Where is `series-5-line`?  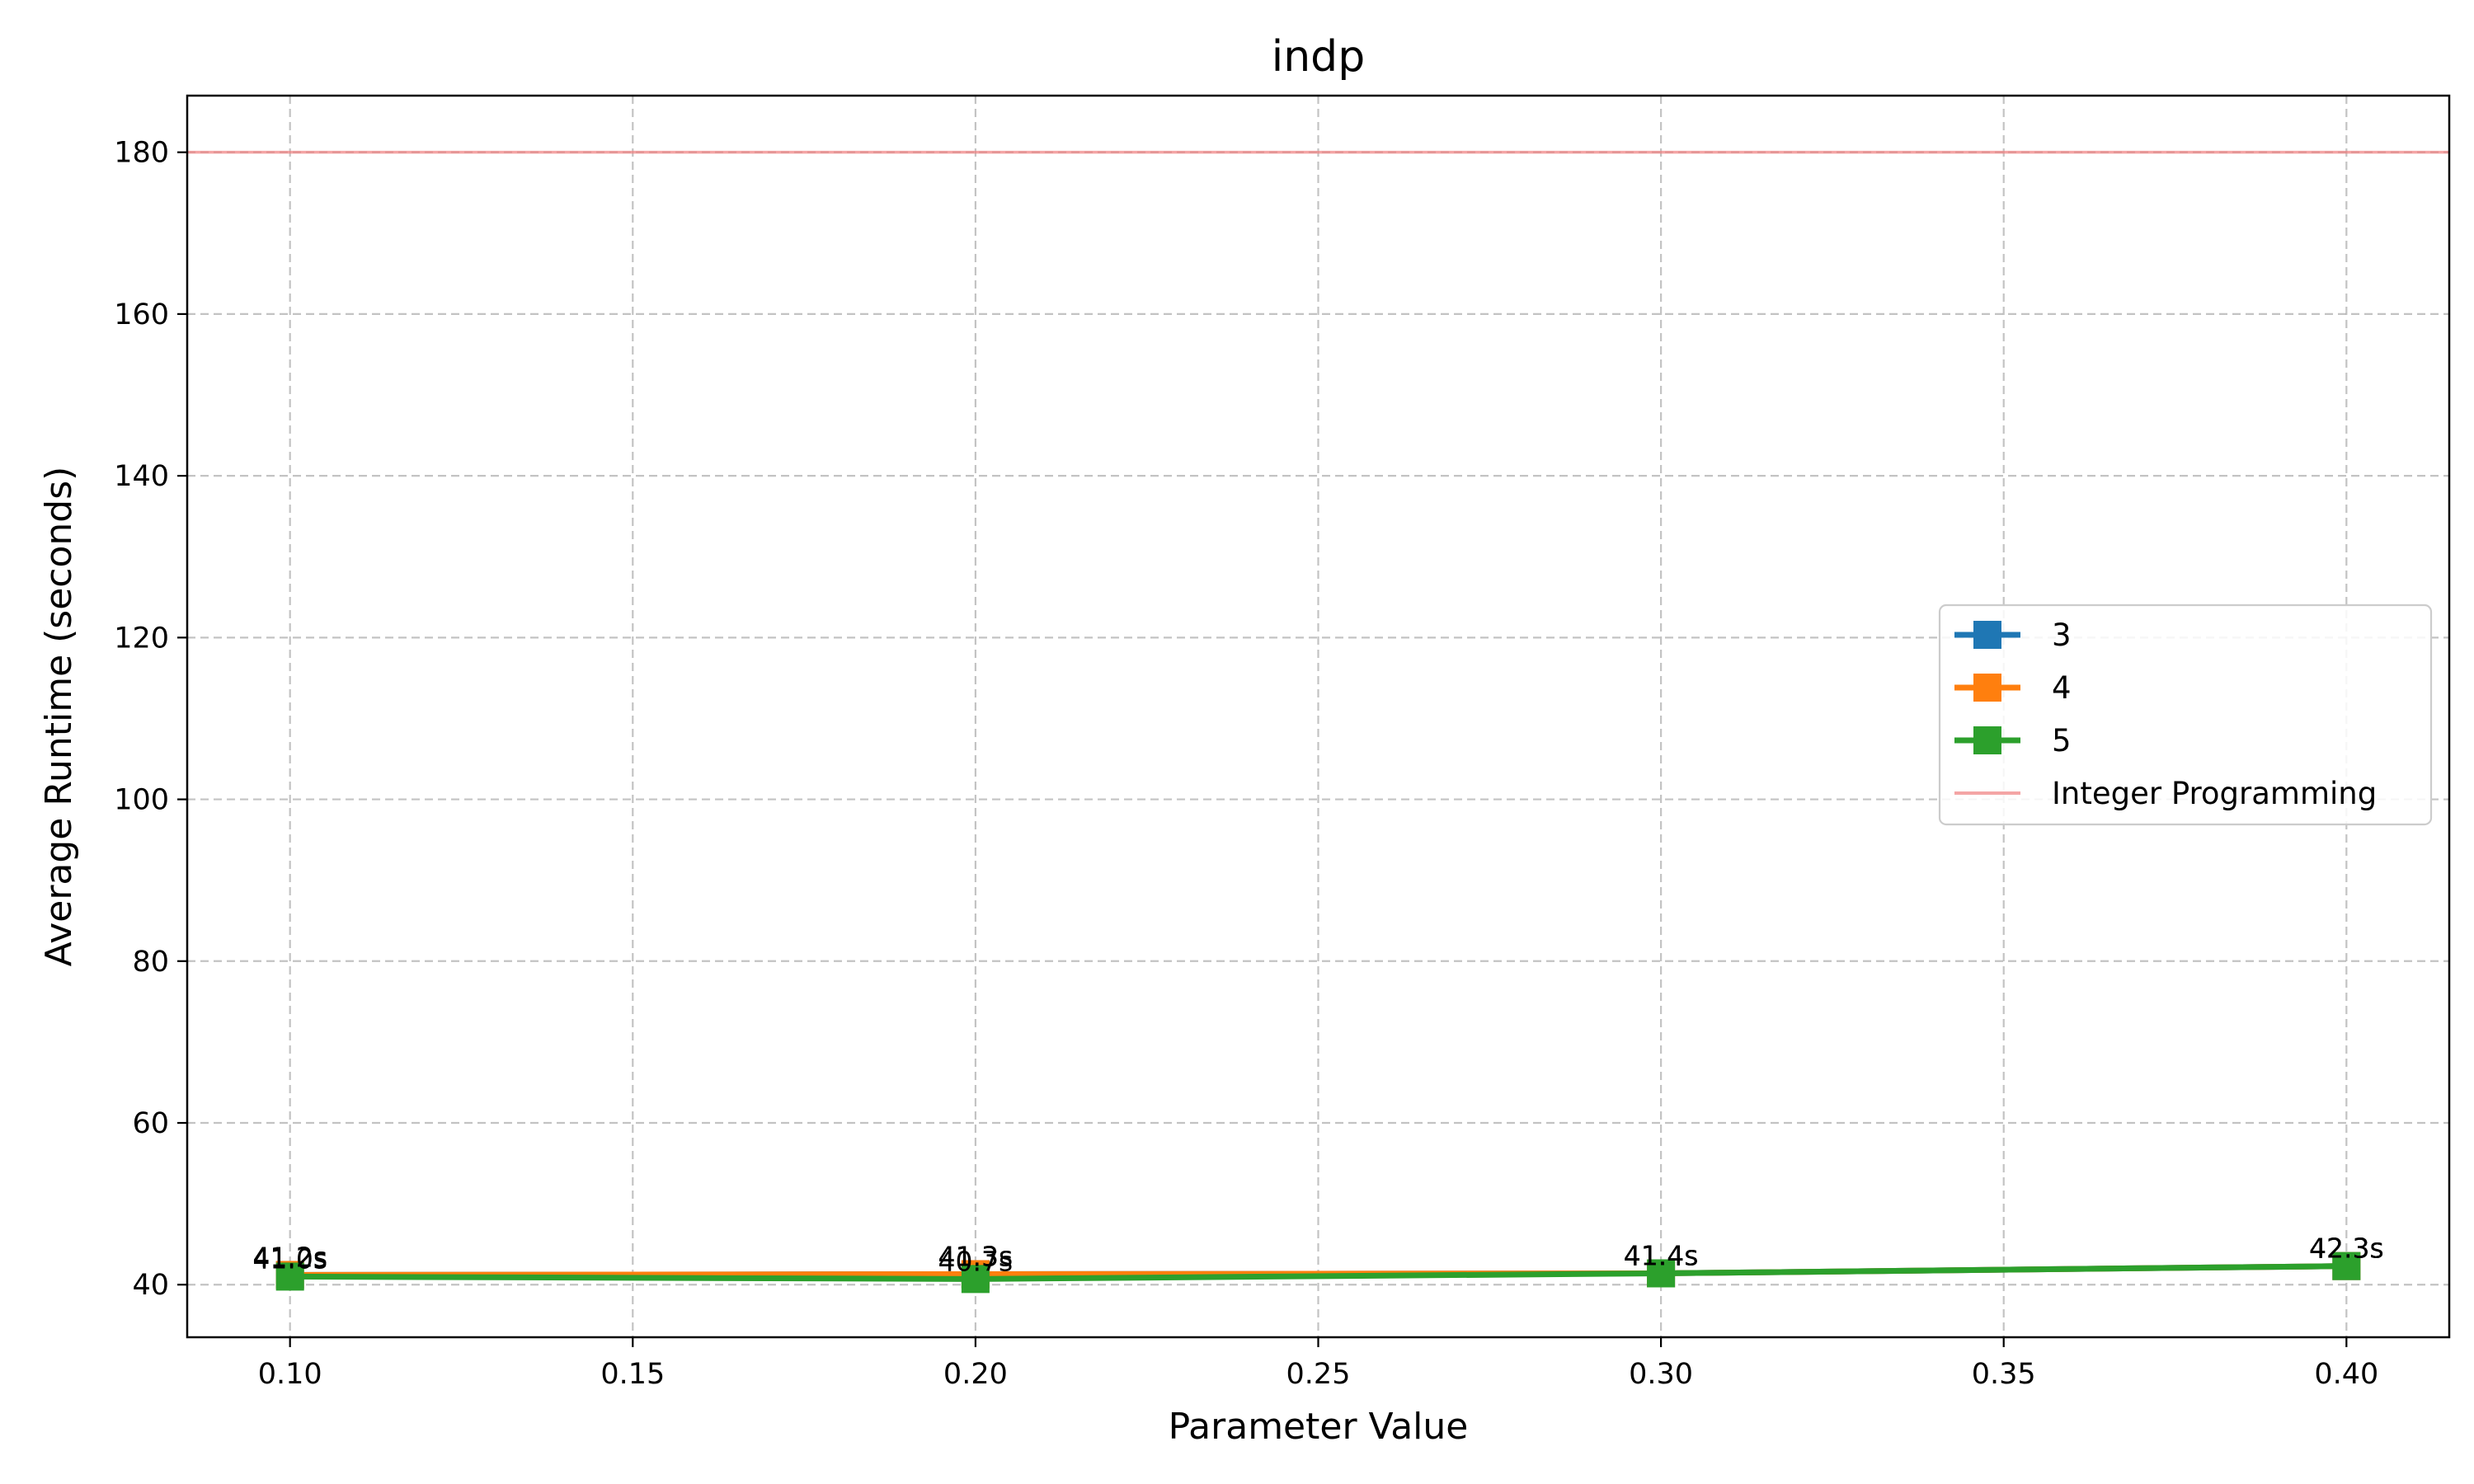
series-5-line is located at coordinates (1318, 1272).